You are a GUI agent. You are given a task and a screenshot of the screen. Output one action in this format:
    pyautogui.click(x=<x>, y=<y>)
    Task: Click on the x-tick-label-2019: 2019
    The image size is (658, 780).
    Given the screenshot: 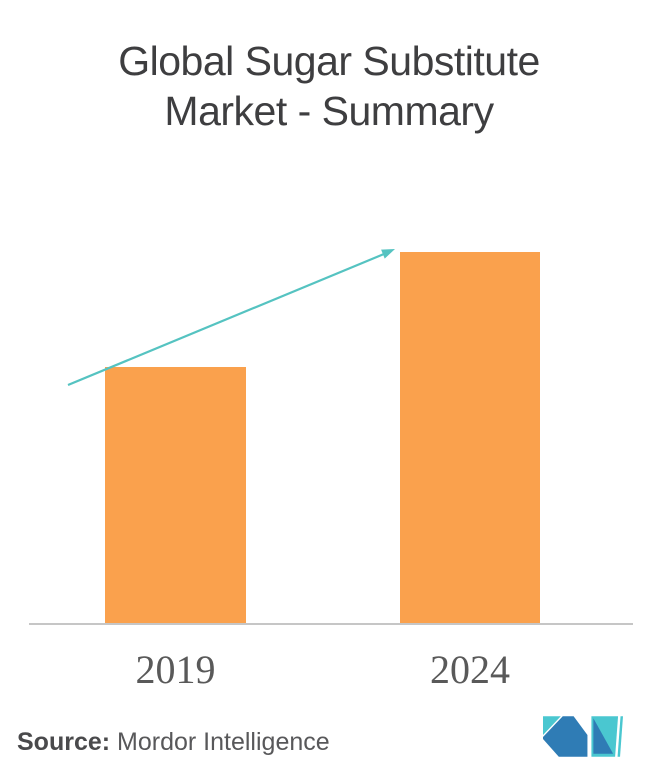 What is the action you would take?
    pyautogui.click(x=175, y=669)
    